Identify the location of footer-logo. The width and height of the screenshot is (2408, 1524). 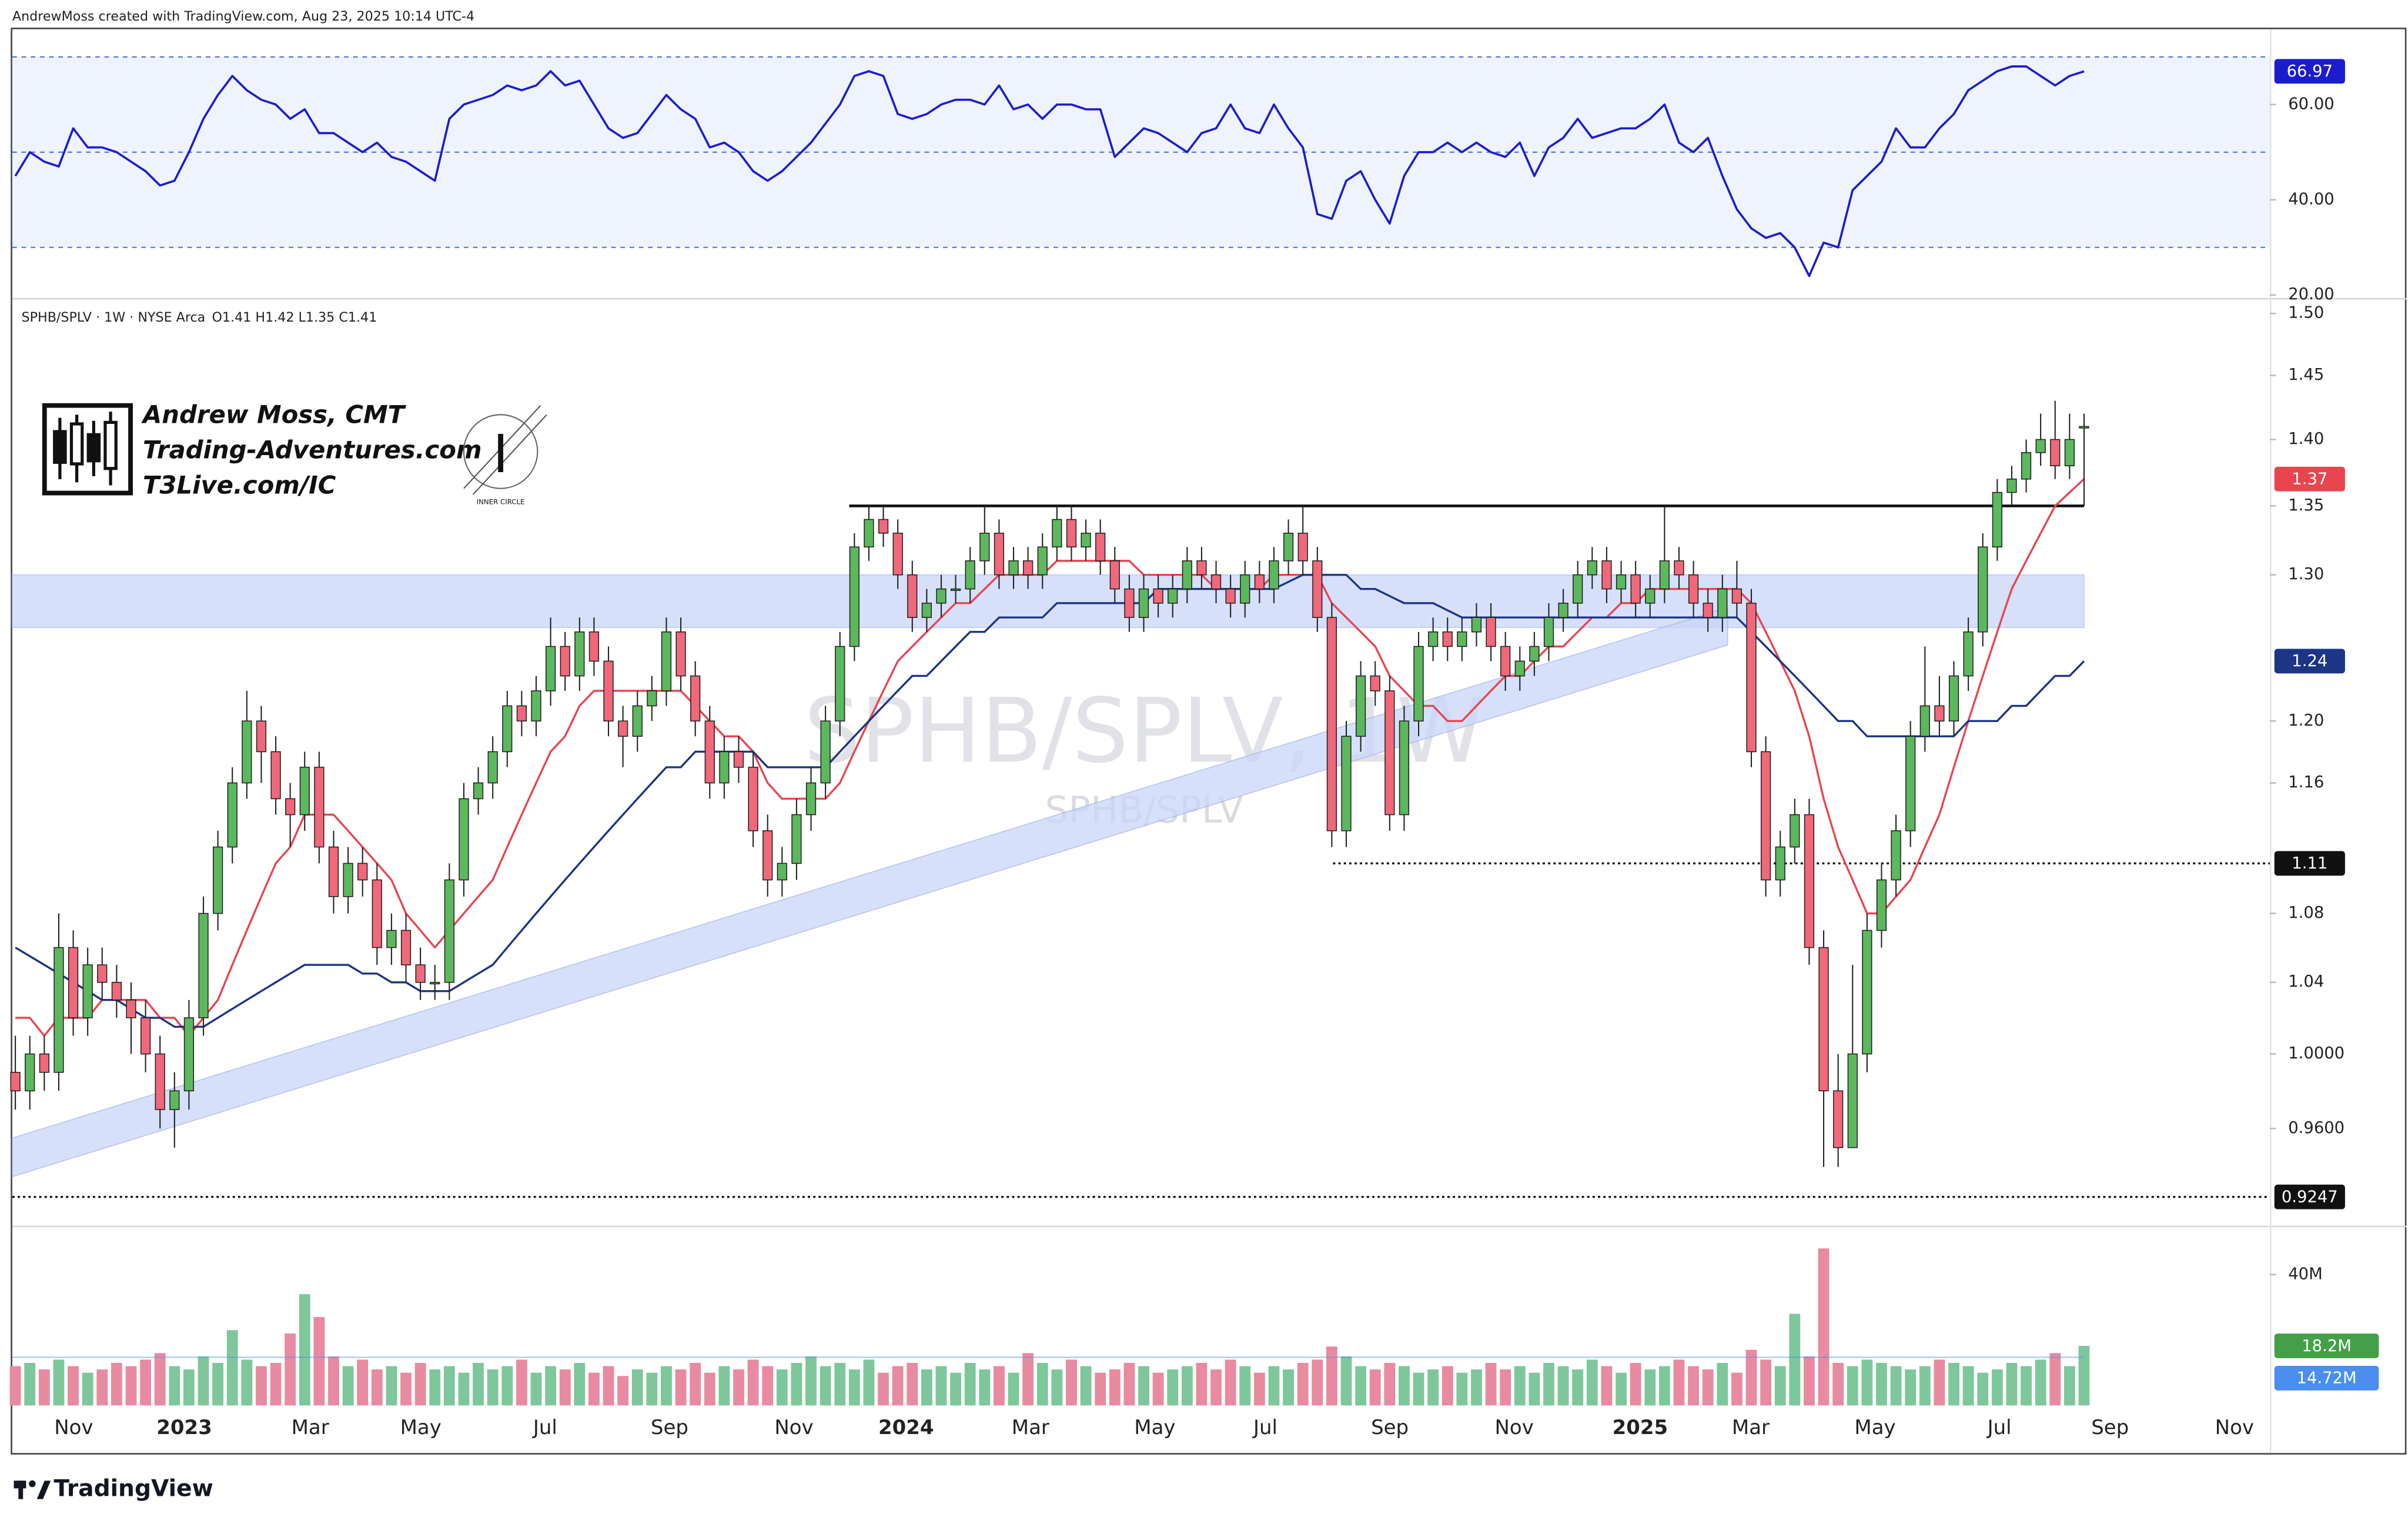
(21, 1489).